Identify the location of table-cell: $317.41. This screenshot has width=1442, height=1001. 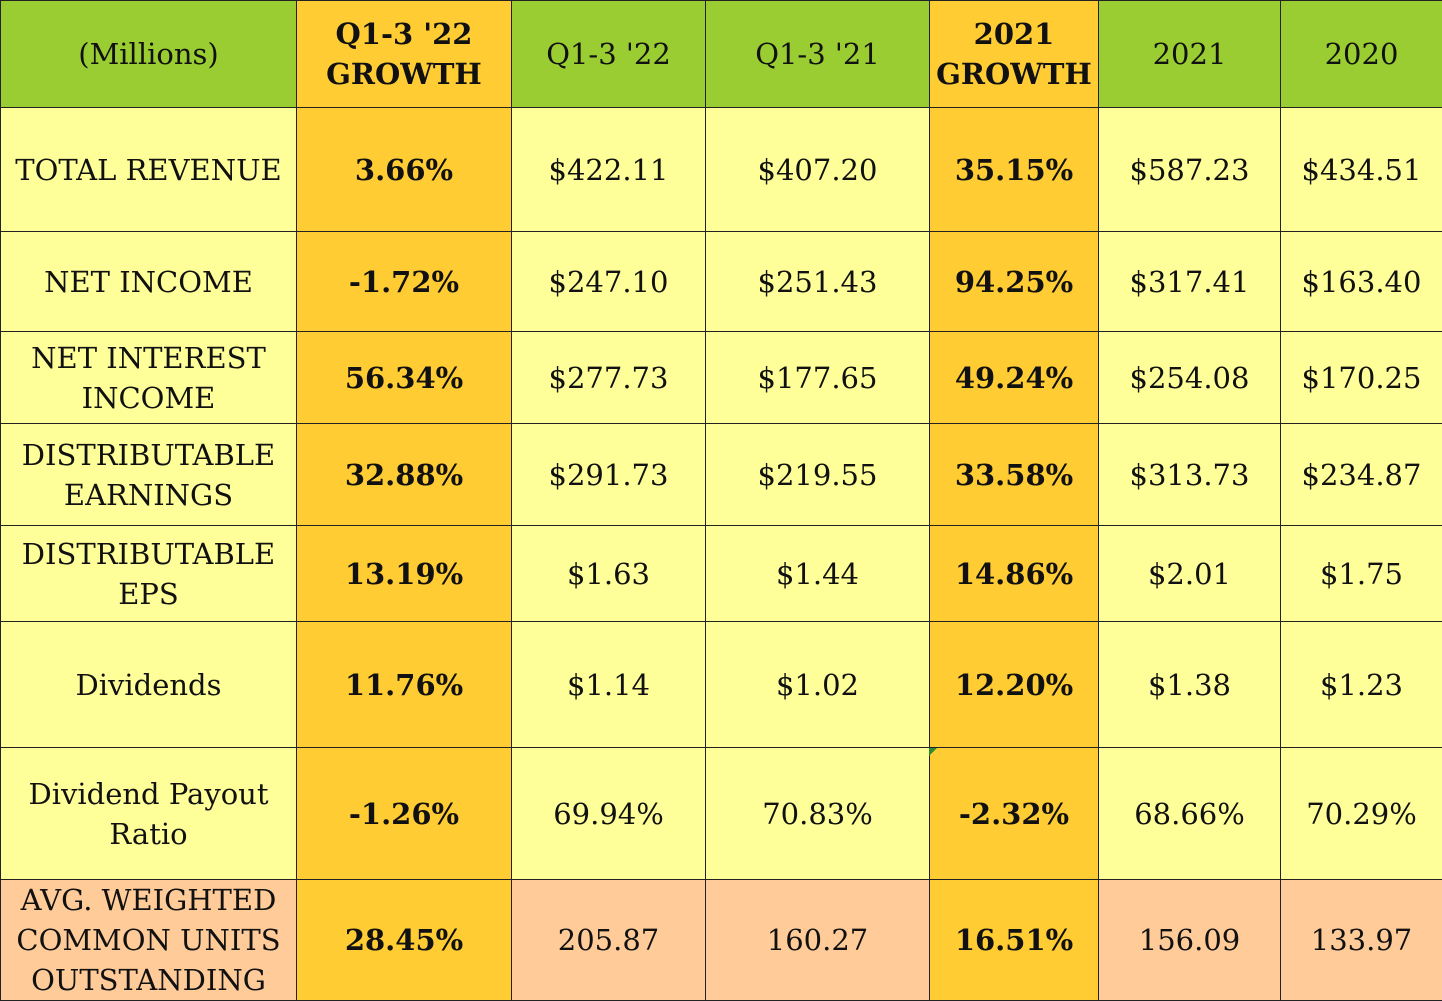
(1190, 282).